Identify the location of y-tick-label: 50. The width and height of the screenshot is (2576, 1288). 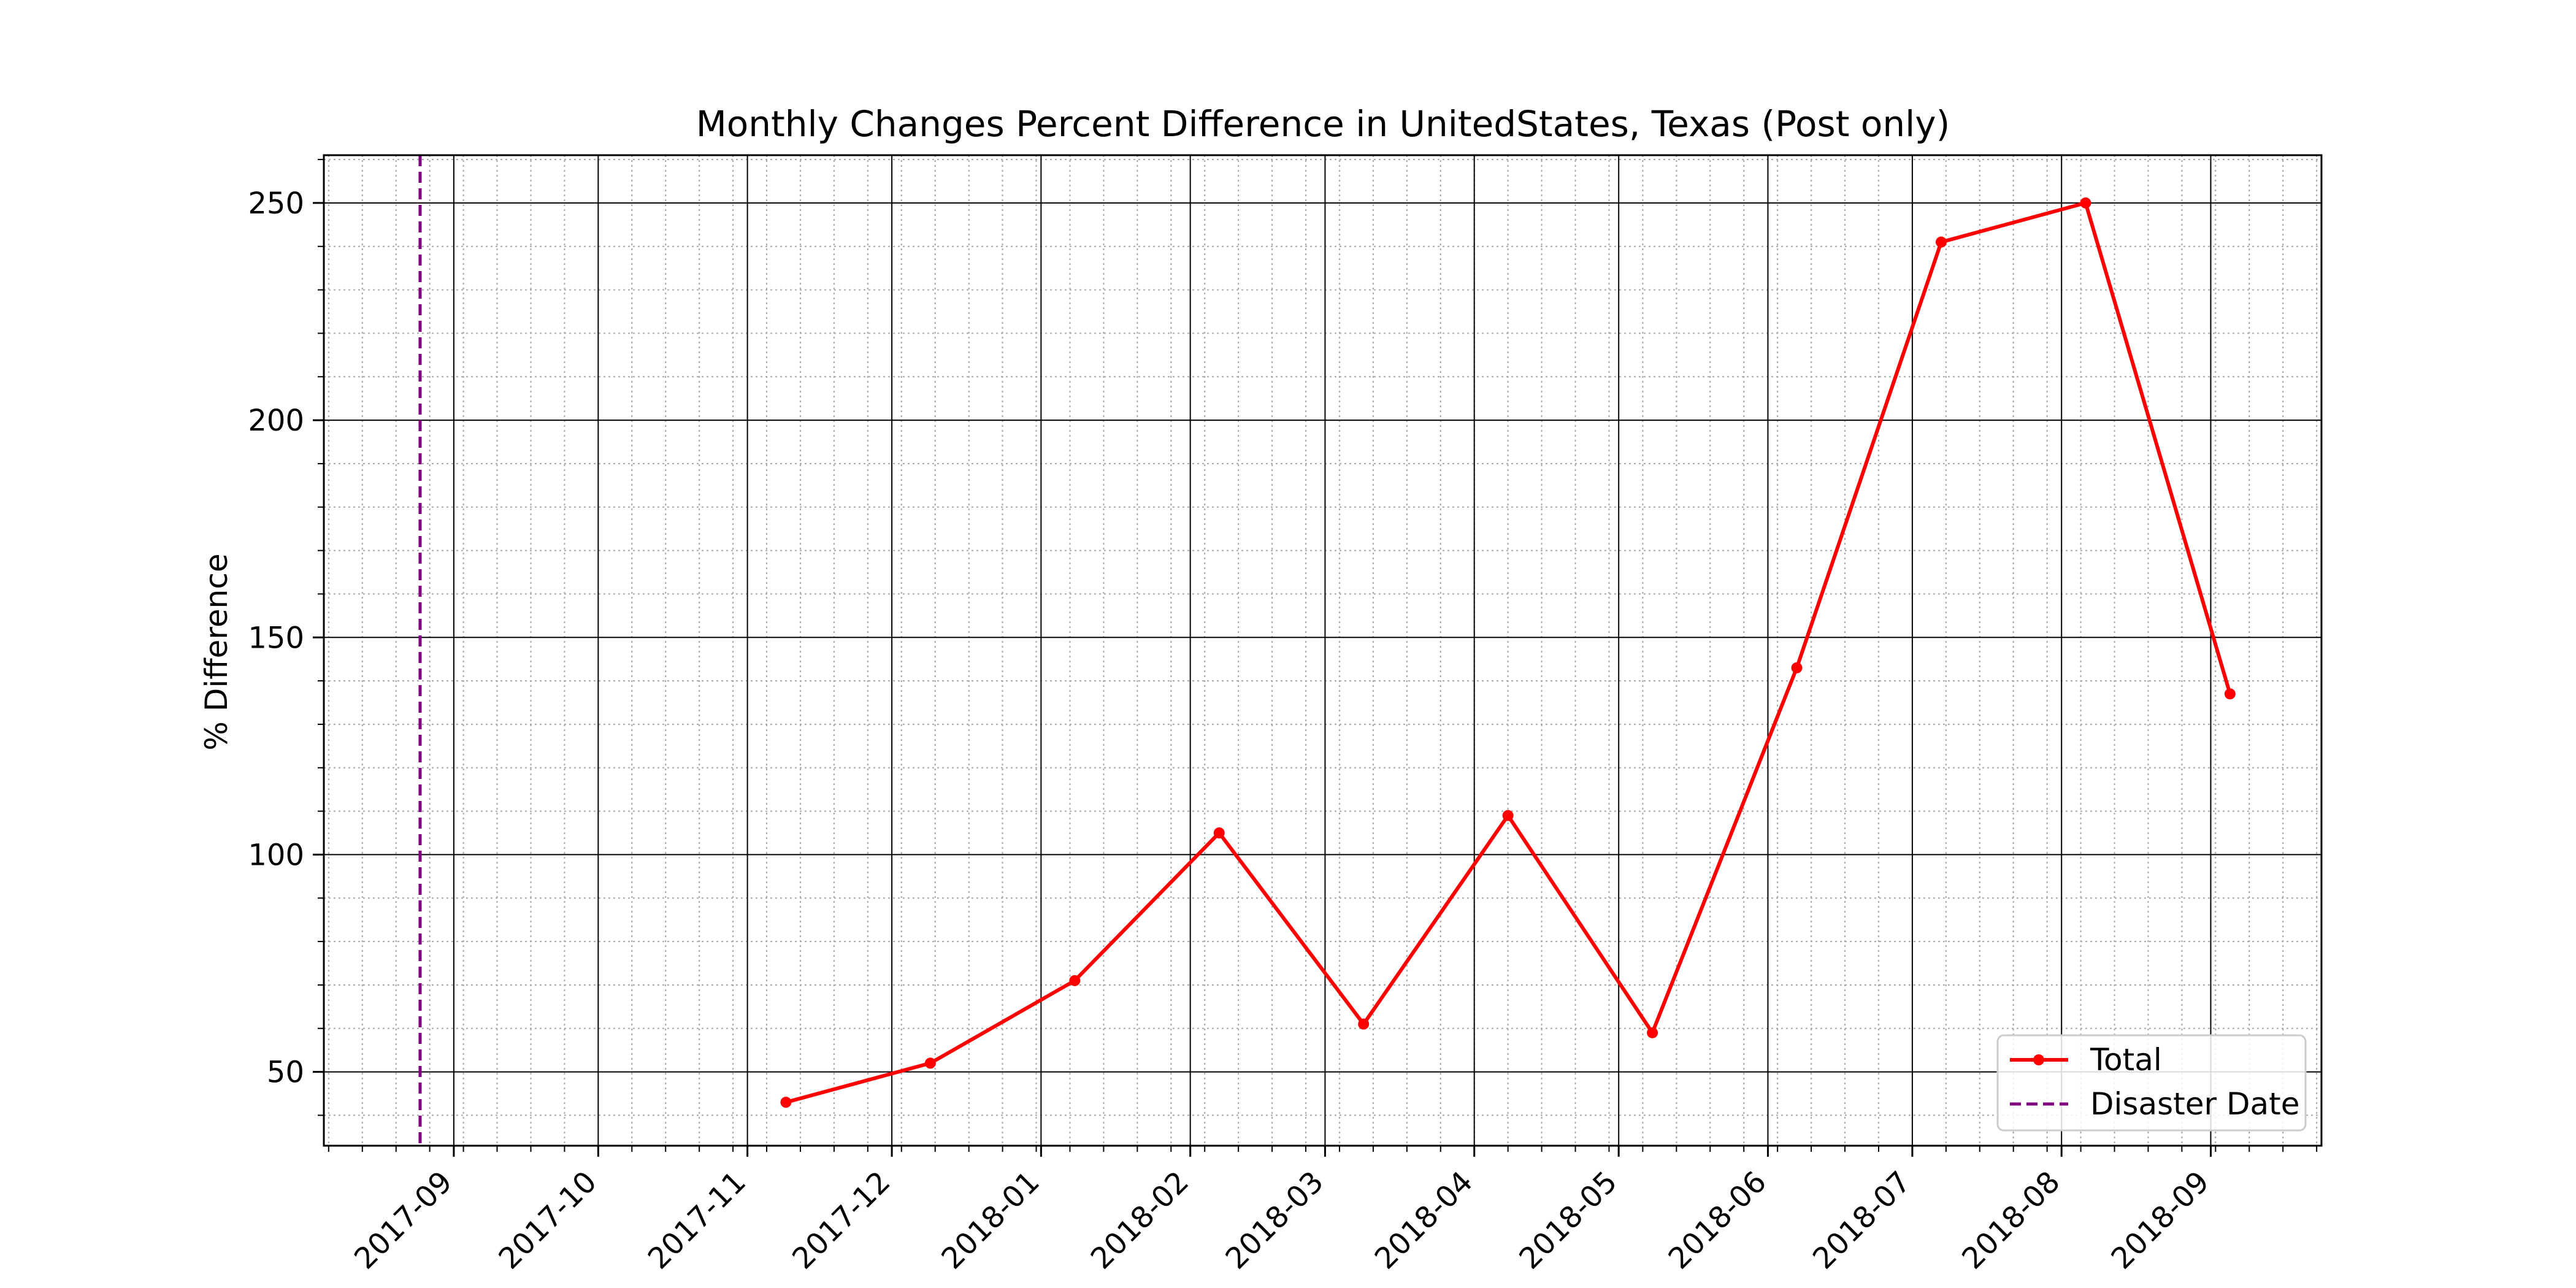
(285, 1073).